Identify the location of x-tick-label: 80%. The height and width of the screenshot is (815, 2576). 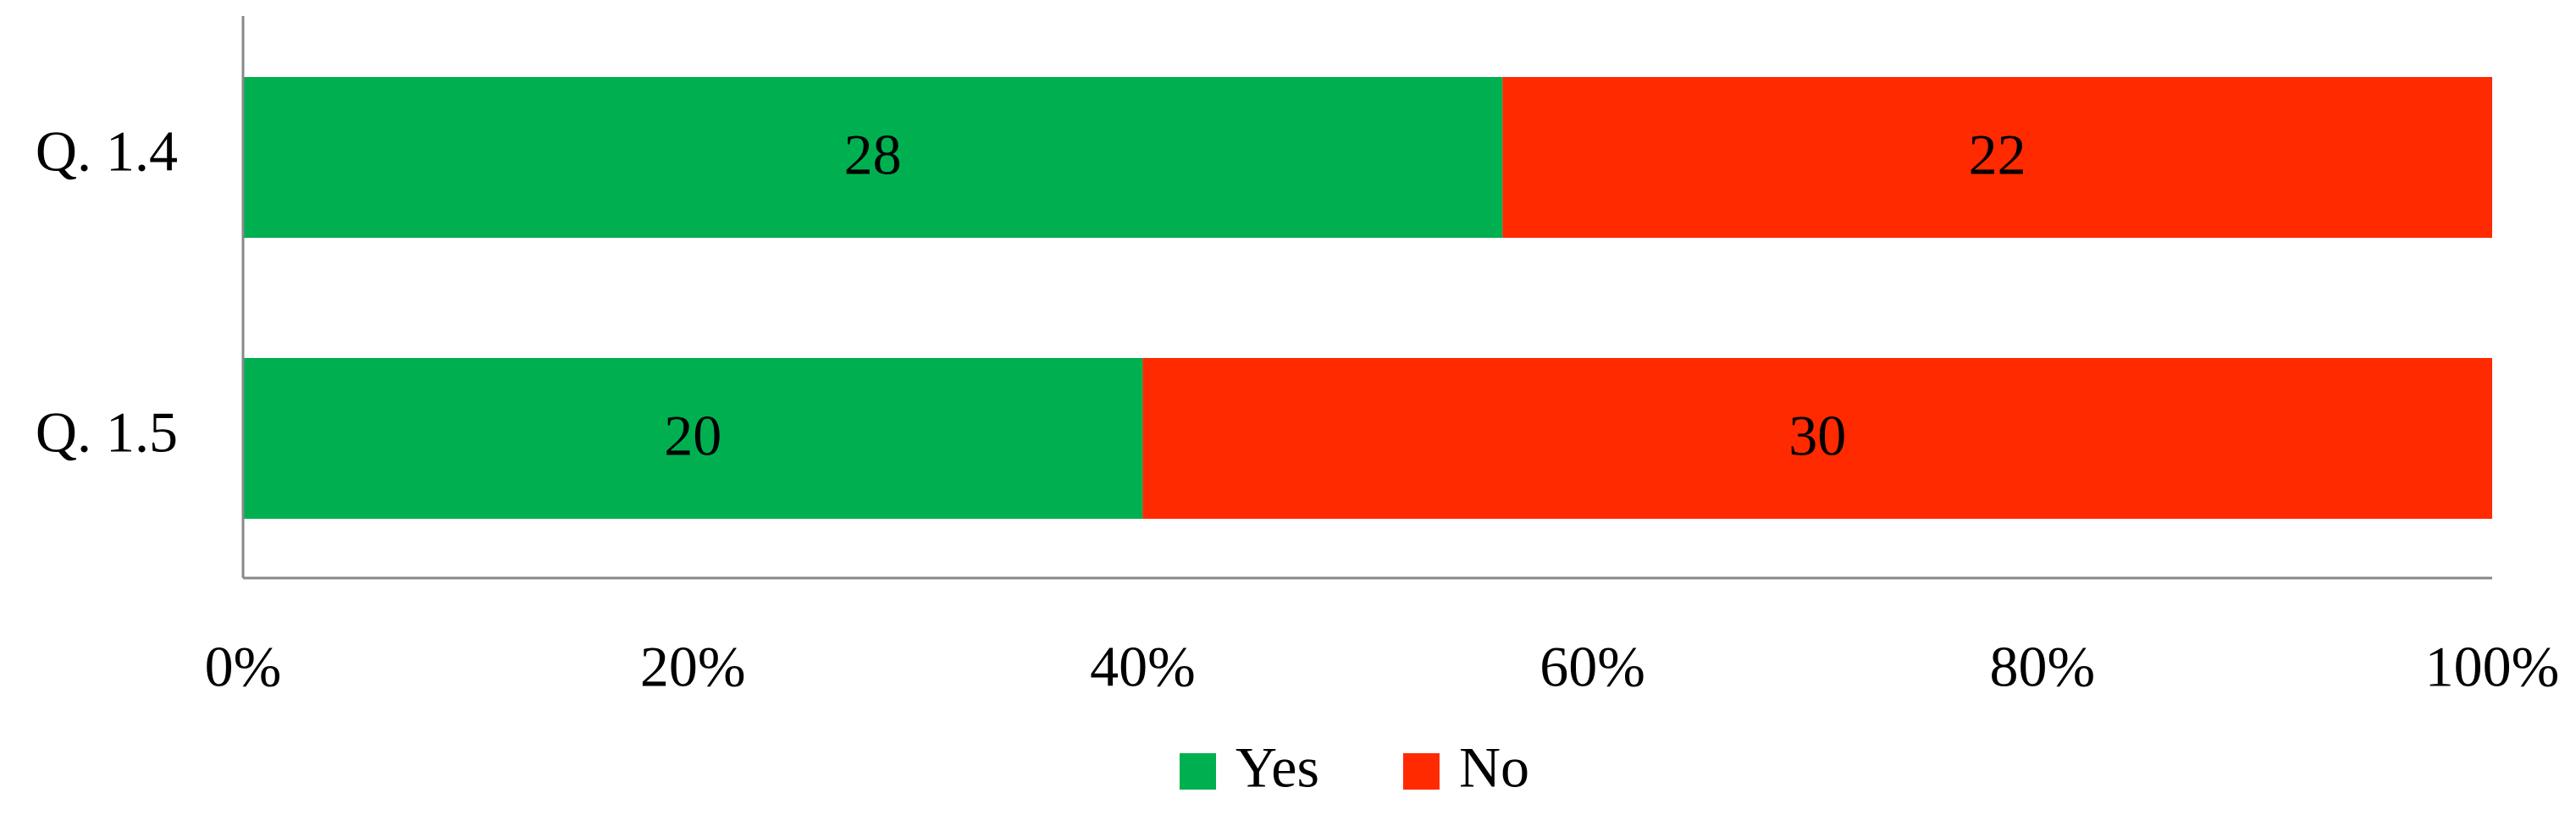
(2042, 667).